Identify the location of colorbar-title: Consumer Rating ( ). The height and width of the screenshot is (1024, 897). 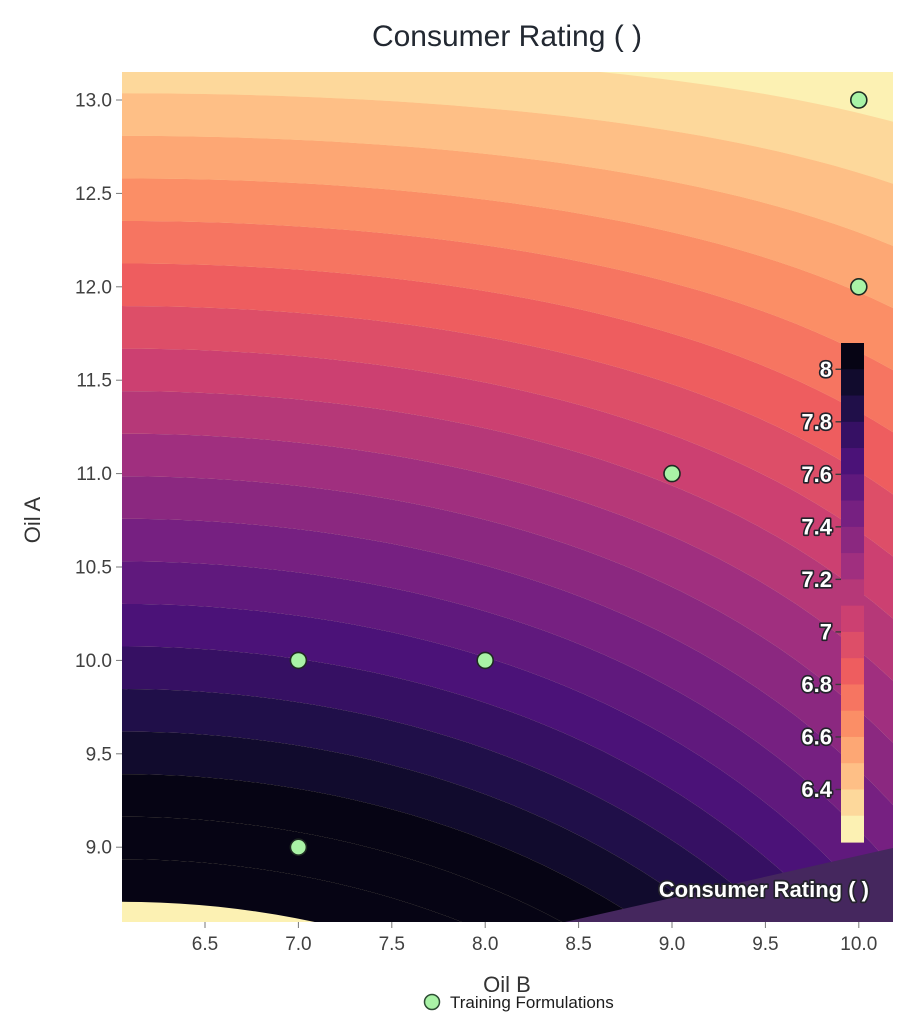
(764, 889).